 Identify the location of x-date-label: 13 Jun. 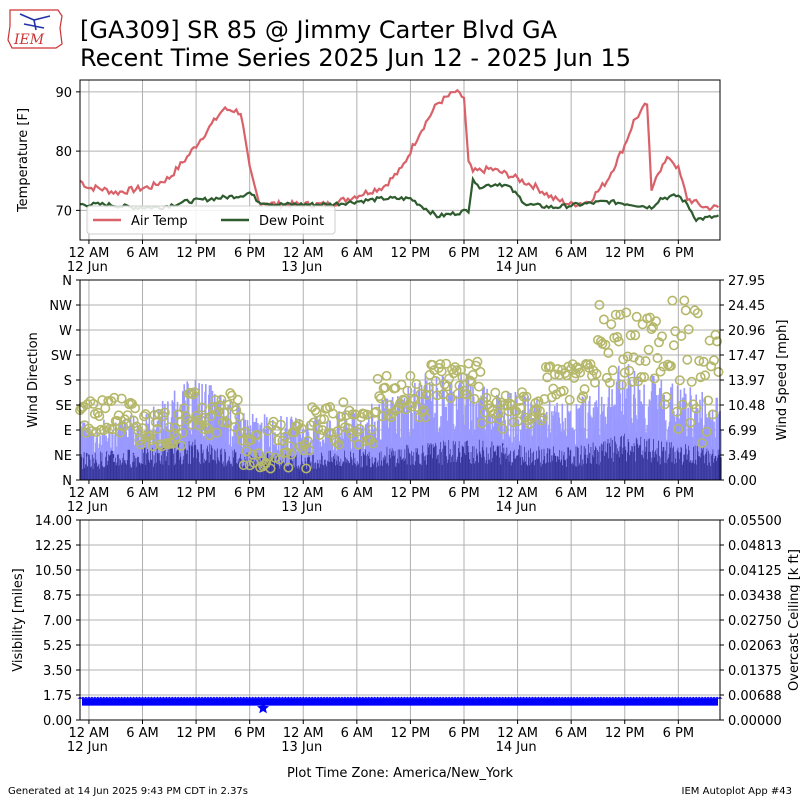
(301, 267).